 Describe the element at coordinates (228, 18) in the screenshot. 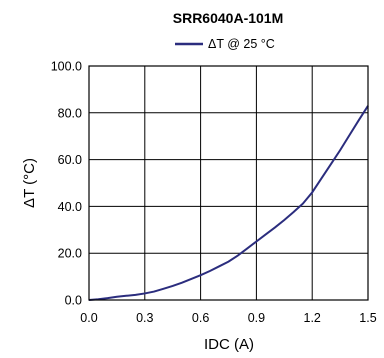

I see `chart-title: SRR6040A-101M` at that location.